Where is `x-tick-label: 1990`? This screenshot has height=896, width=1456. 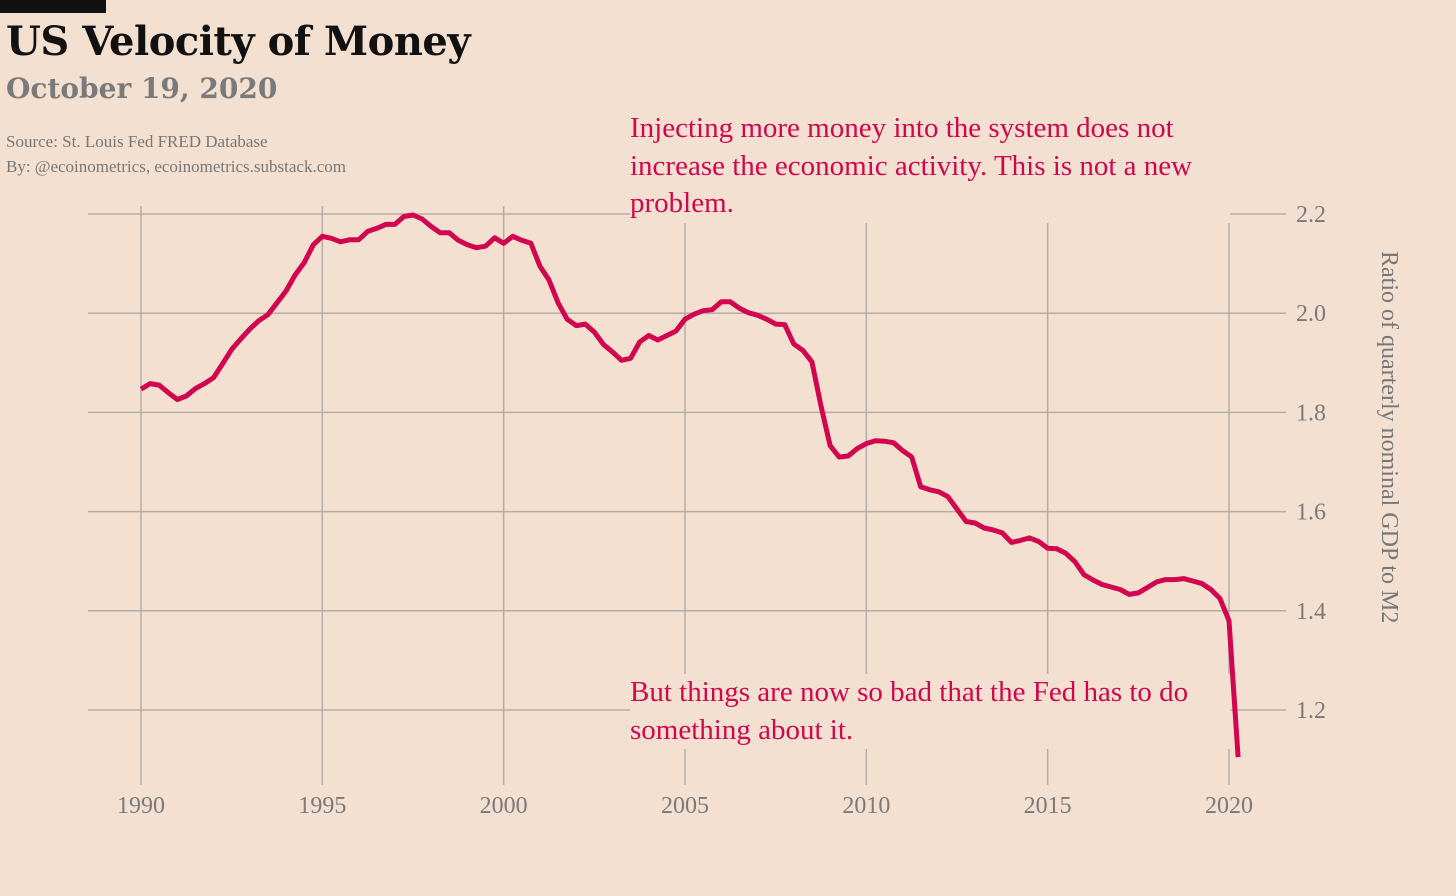 x-tick-label: 1990 is located at coordinates (141, 806).